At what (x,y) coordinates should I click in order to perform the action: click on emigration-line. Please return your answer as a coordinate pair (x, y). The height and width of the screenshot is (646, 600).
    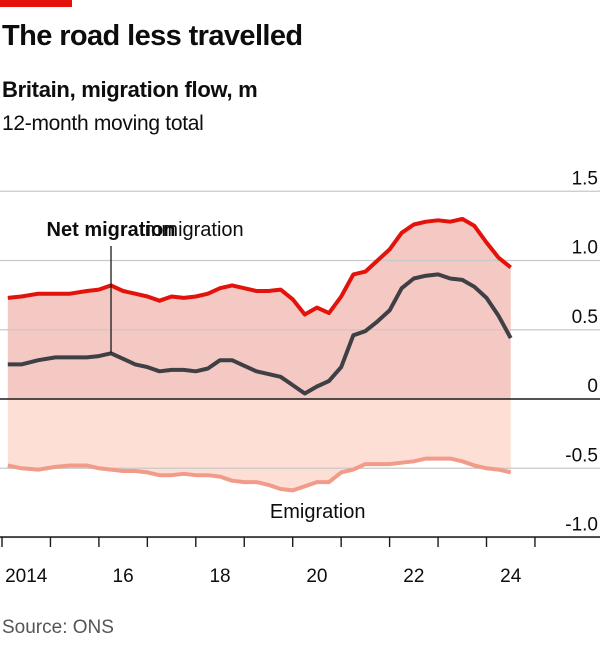
    Looking at the image, I should click on (259, 474).